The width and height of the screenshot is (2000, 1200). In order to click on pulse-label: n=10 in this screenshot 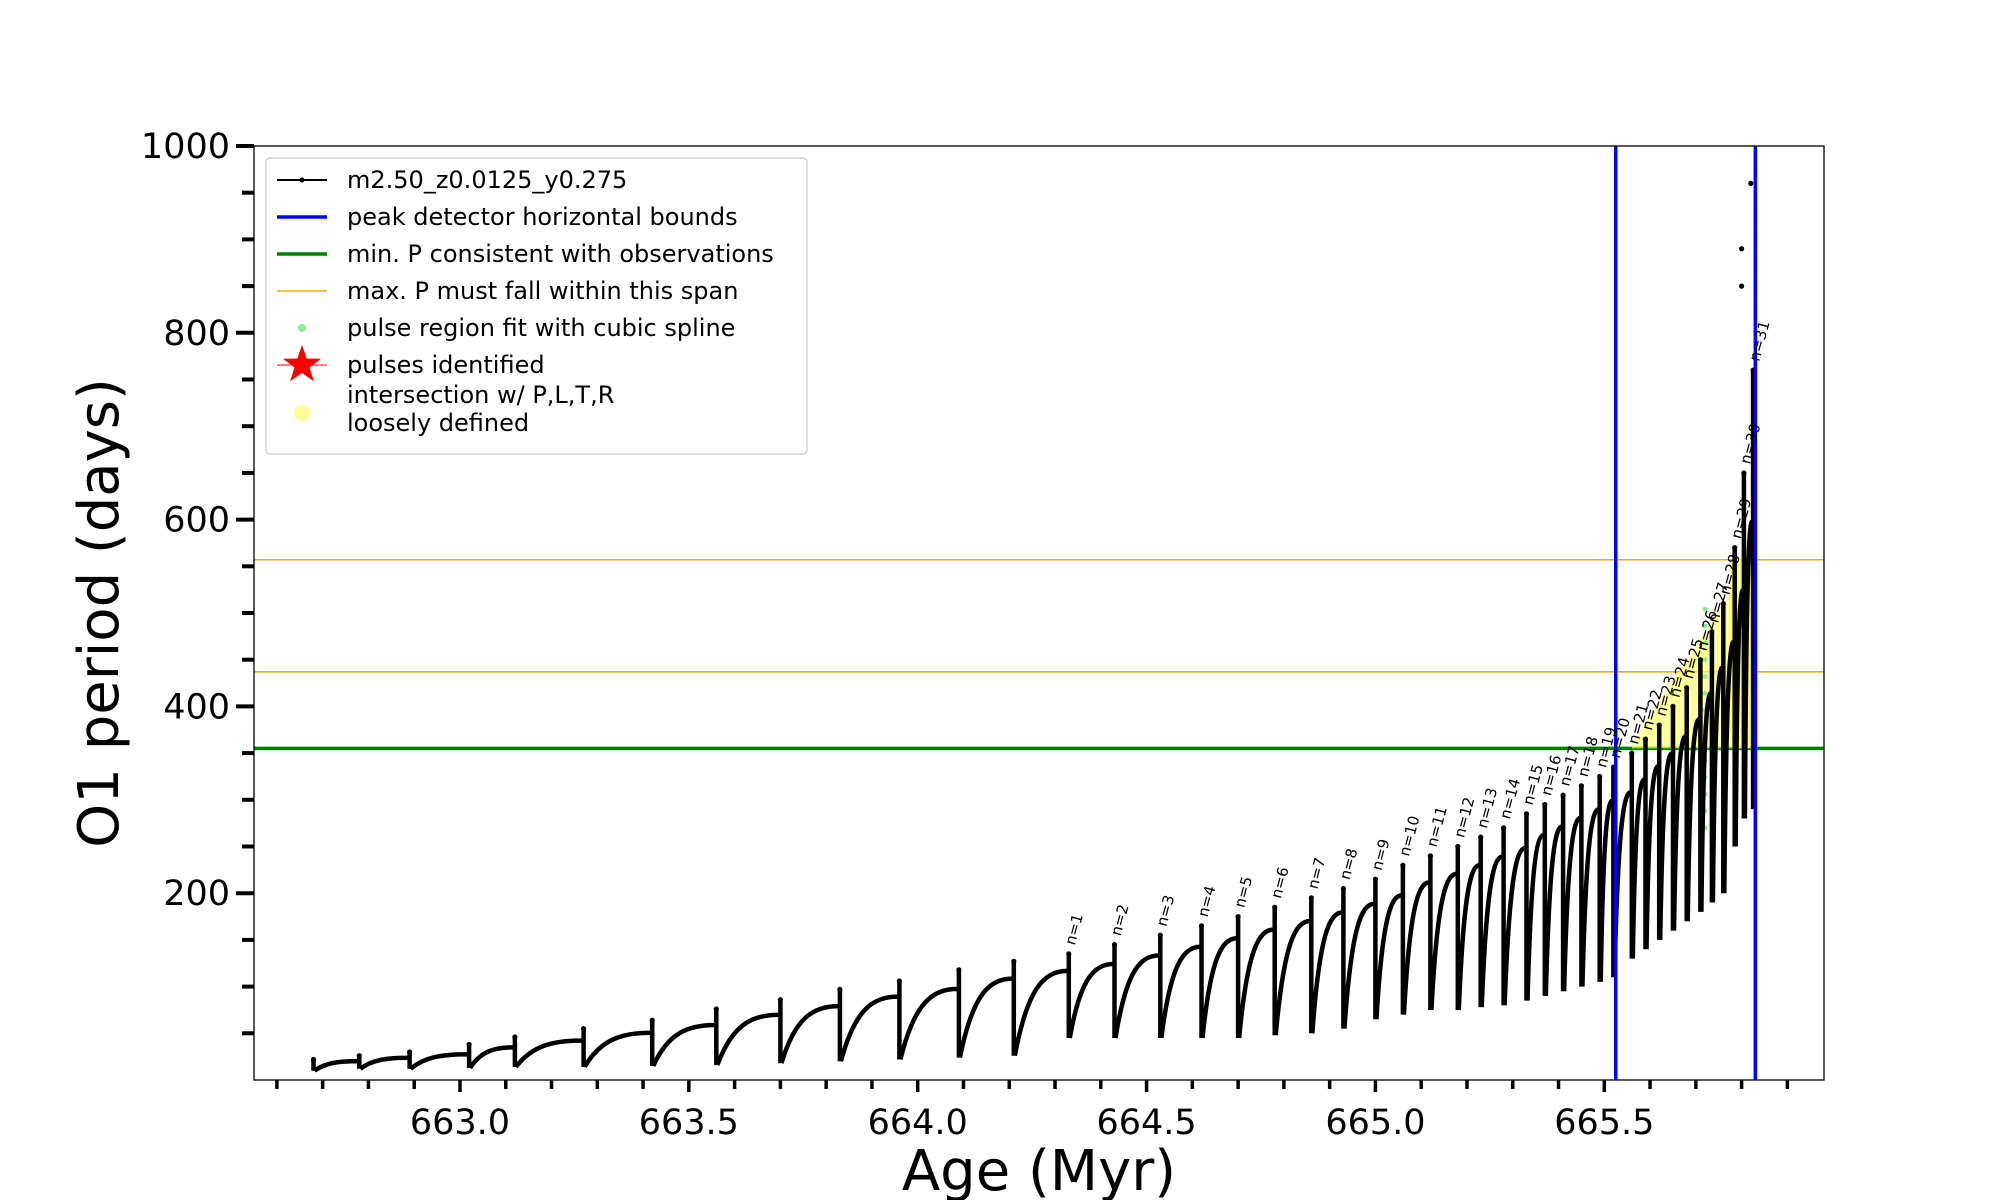, I will do `click(1409, 836)`.